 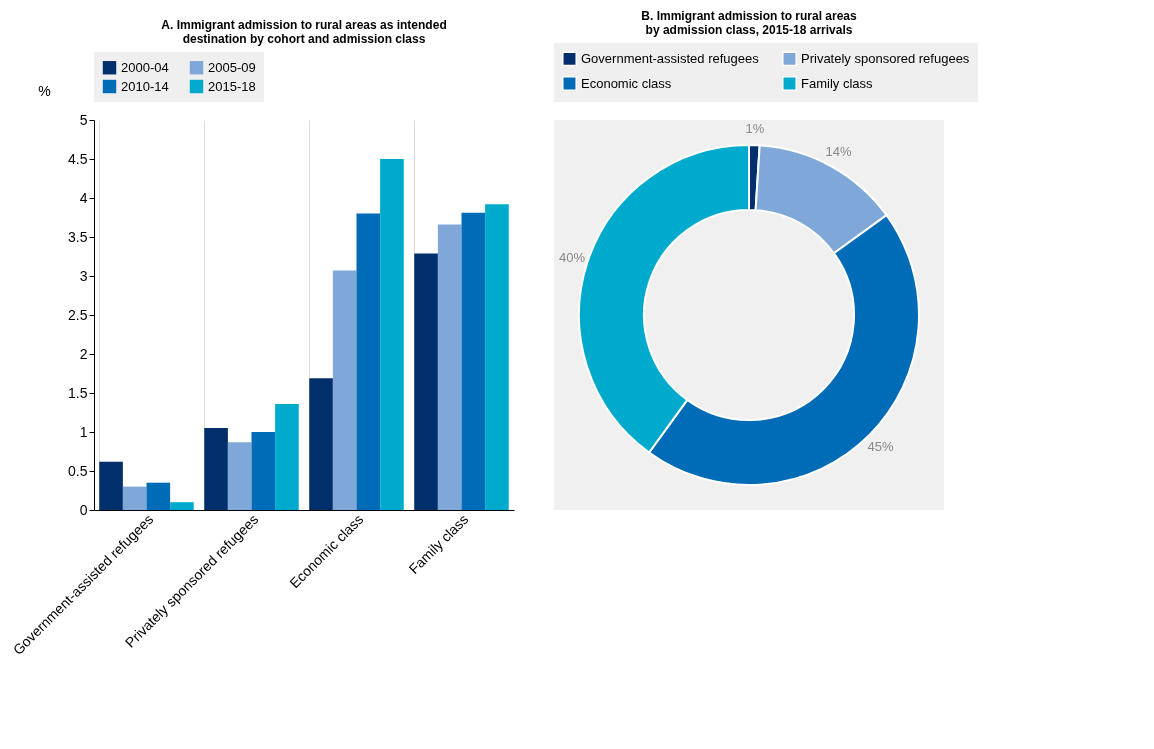 I want to click on y-axis-title: %, so click(x=44, y=90).